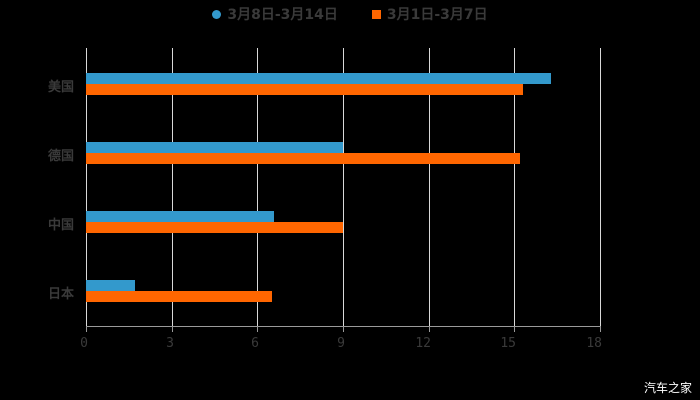 This screenshot has width=700, height=400. Describe the element at coordinates (170, 343) in the screenshot. I see `x-axis-tick-label: 3` at that location.